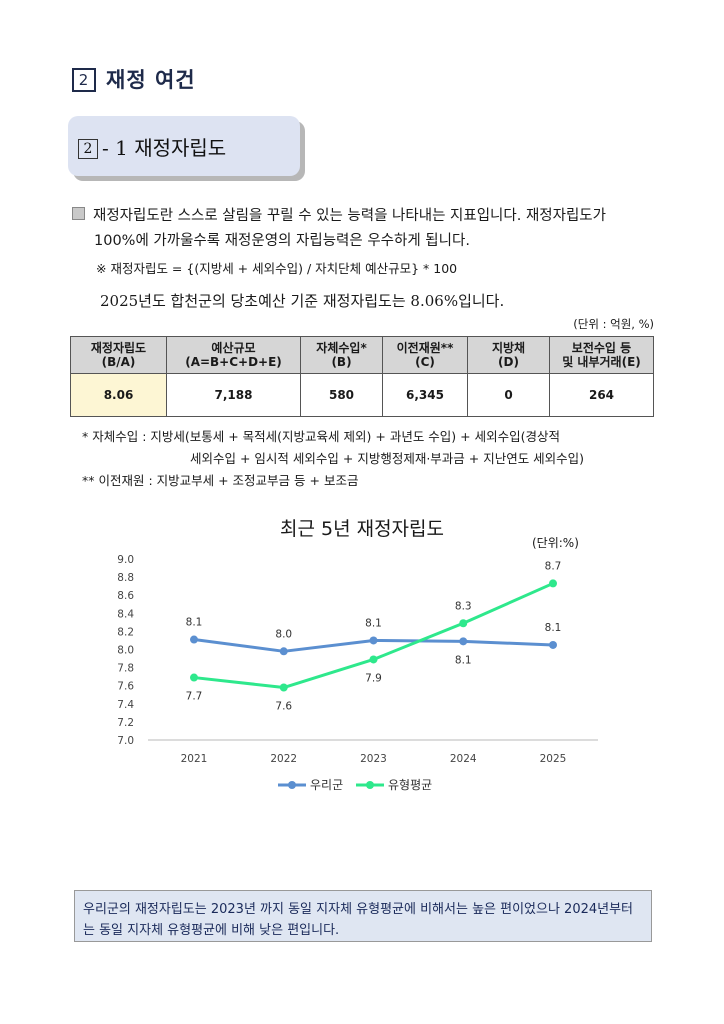 The width and height of the screenshot is (724, 1024). What do you see at coordinates (84, 80) in the screenshot?
I see `section-number: 2` at bounding box center [84, 80].